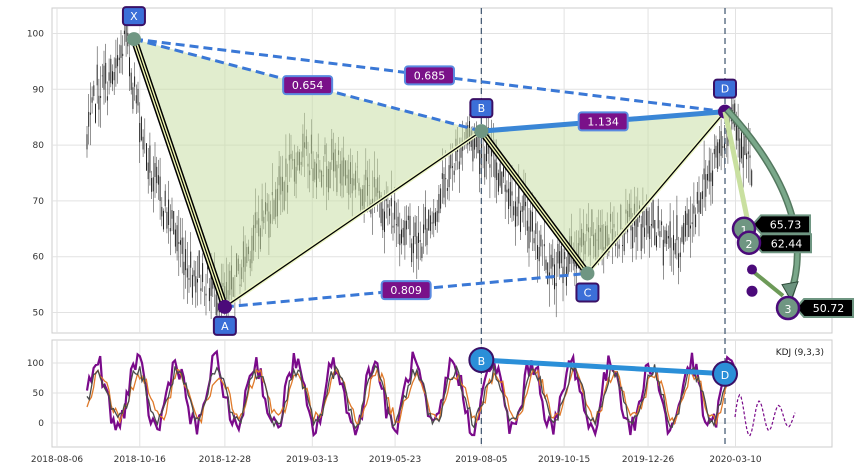 The image size is (857, 471). I want to click on kdj-y-tick-label: 50, so click(39, 394).